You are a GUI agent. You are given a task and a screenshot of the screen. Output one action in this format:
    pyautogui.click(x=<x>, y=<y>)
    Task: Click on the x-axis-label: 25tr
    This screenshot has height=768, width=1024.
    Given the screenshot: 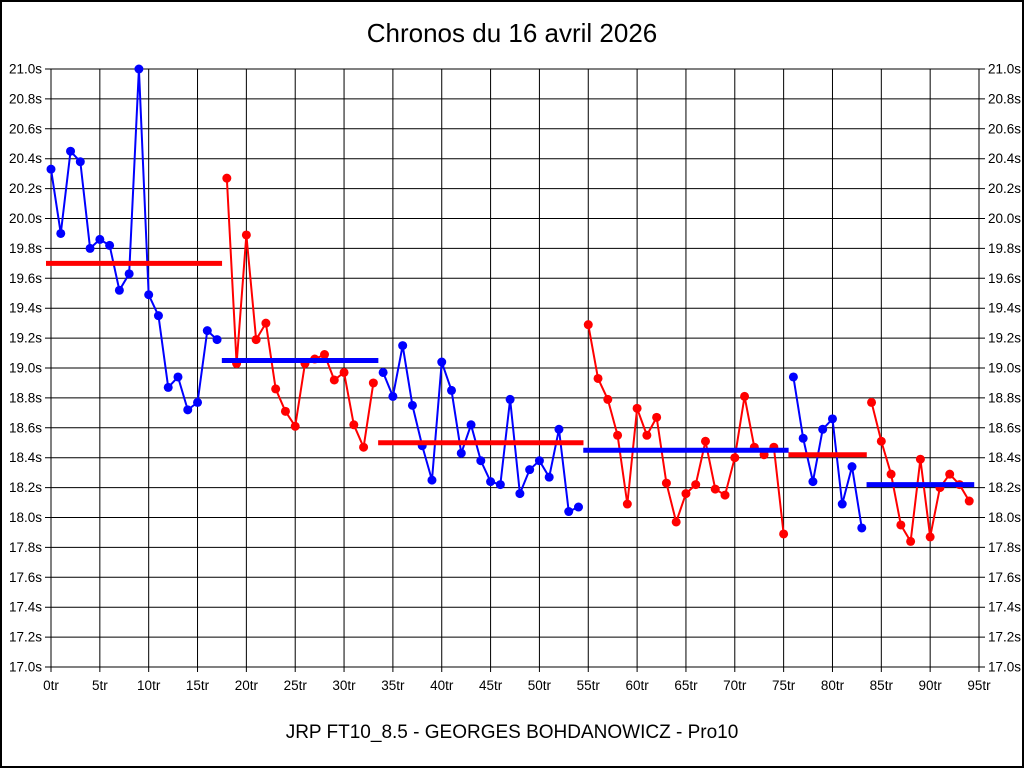 What is the action you would take?
    pyautogui.click(x=296, y=685)
    